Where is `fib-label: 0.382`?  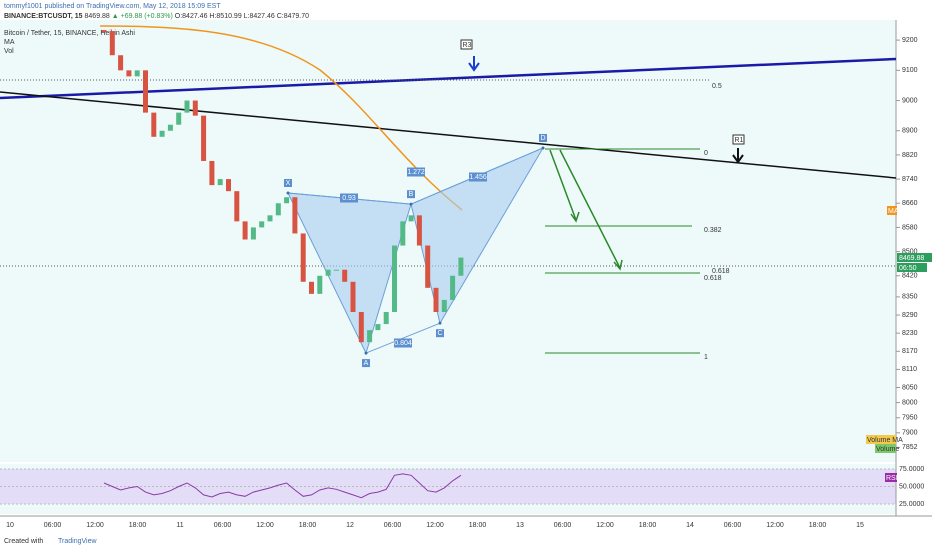
fib-label: 0.382 is located at coordinates (713, 230).